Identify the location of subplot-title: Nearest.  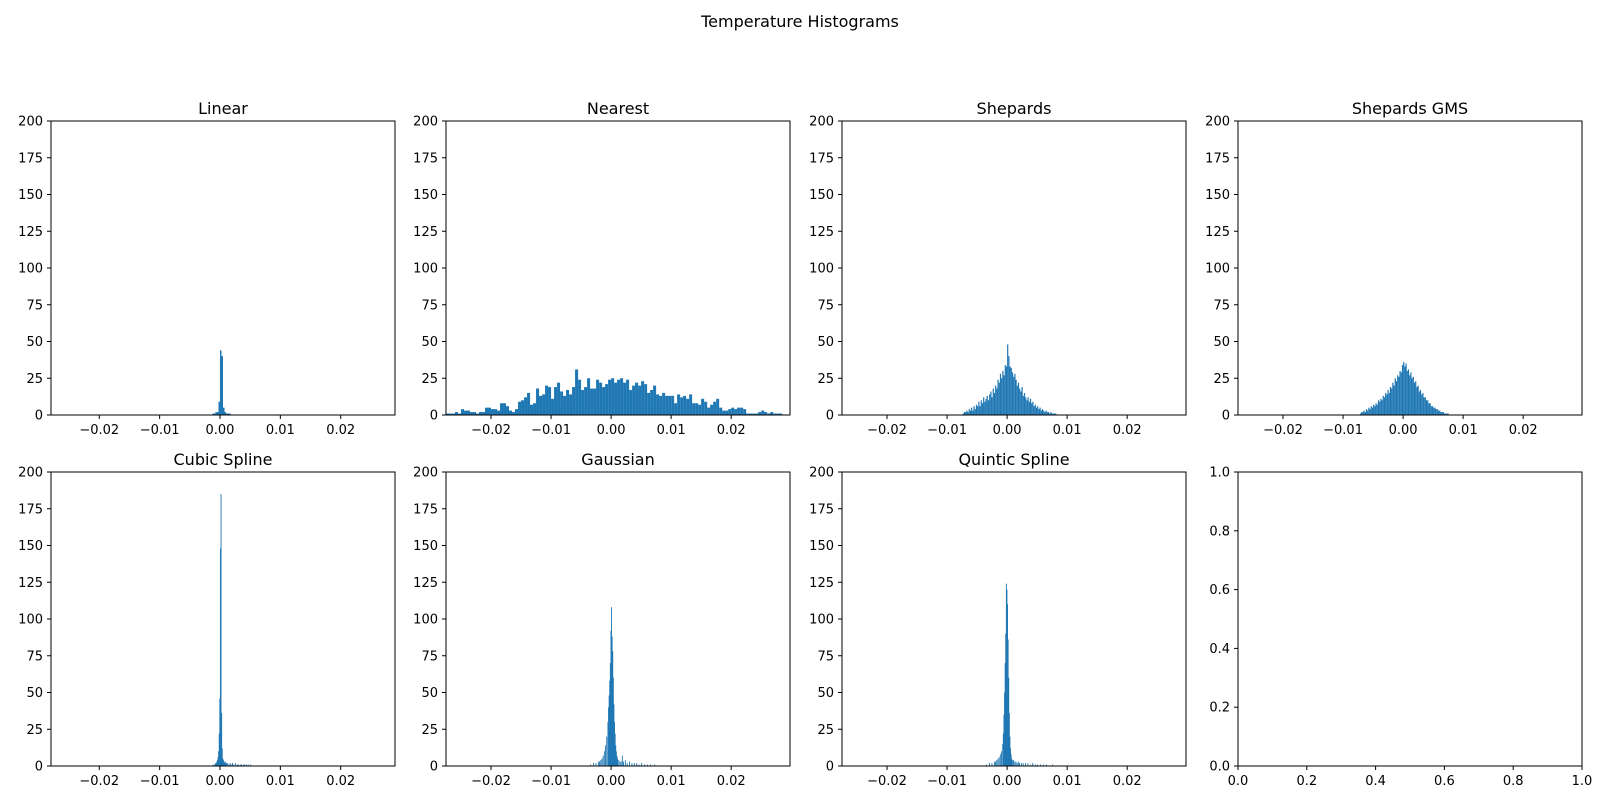
(618, 108).